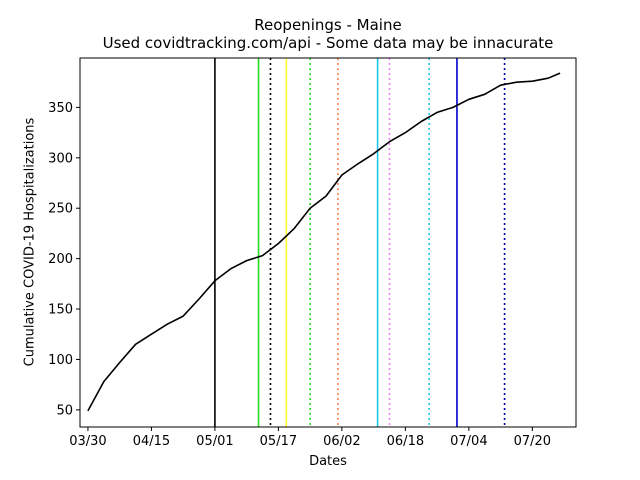 The image size is (640, 480). What do you see at coordinates (30, 242) in the screenshot?
I see `y-axis-label: Cumulative COVID-19 Hospitalizations` at bounding box center [30, 242].